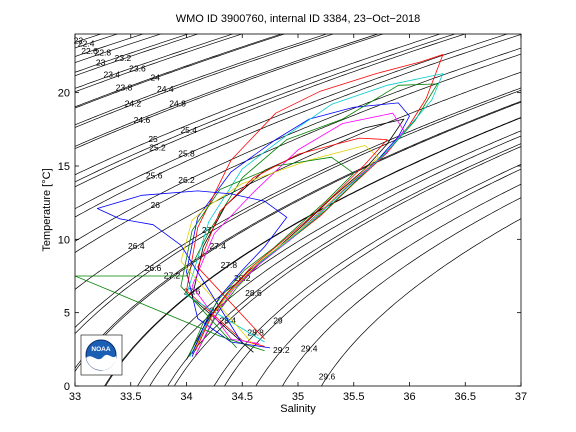 This screenshot has height=432, width=576. What do you see at coordinates (101, 355) in the screenshot?
I see `noaa-logo: NOAA` at bounding box center [101, 355].